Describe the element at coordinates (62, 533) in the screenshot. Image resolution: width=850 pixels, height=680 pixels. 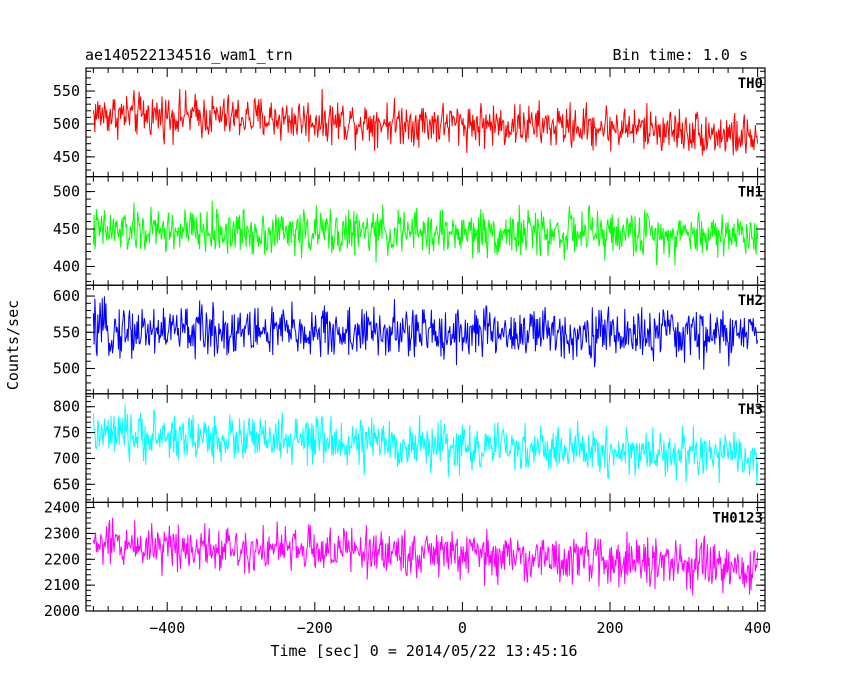
I see `y-tick-label: 2300` at that location.